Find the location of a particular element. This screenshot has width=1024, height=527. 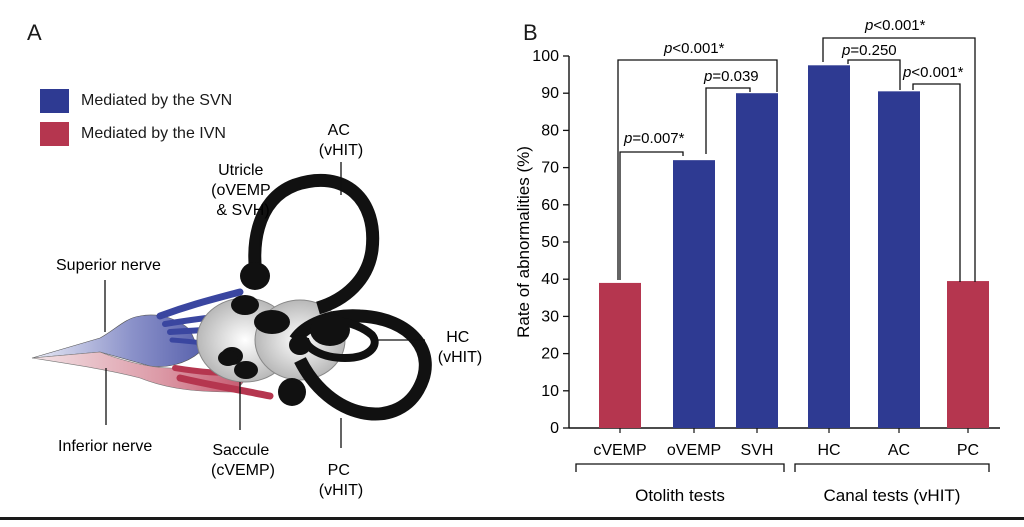

bar-cvemp is located at coordinates (620, 355).